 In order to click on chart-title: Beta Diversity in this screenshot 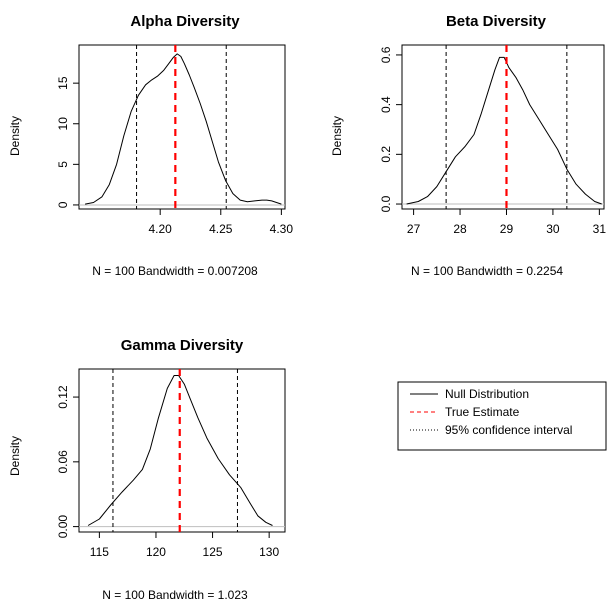, I will do `click(496, 21)`.